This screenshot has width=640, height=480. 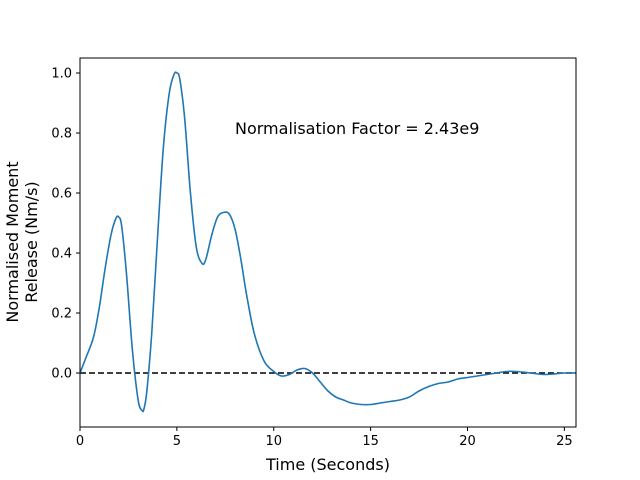 What do you see at coordinates (273, 441) in the screenshot?
I see `x-tick-label: 10` at bounding box center [273, 441].